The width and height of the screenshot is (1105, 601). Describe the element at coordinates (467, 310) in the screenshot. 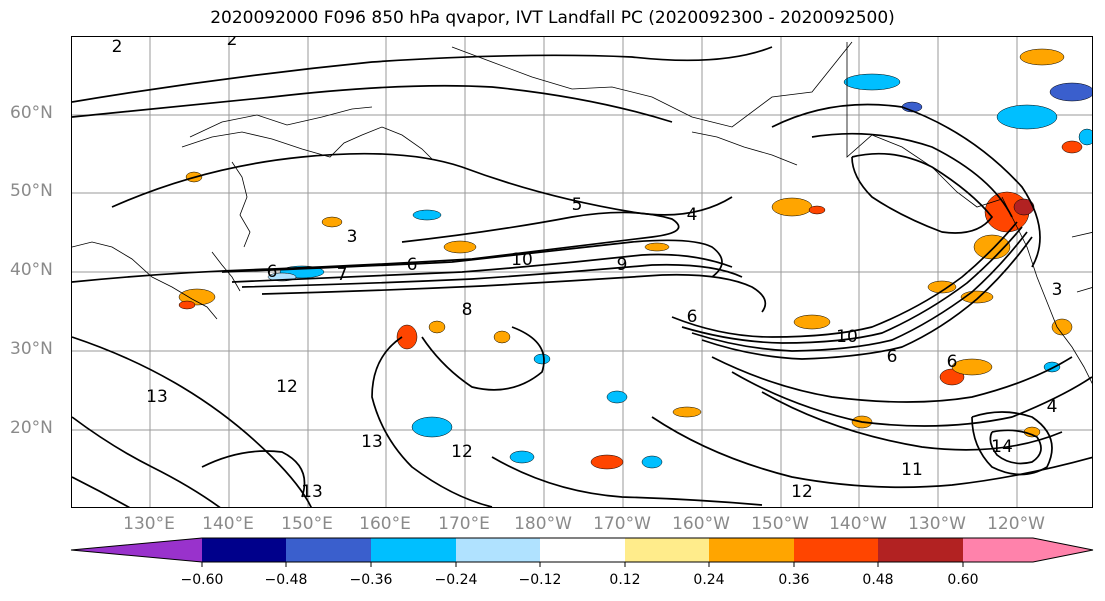

I see `contour-label: 8` at that location.